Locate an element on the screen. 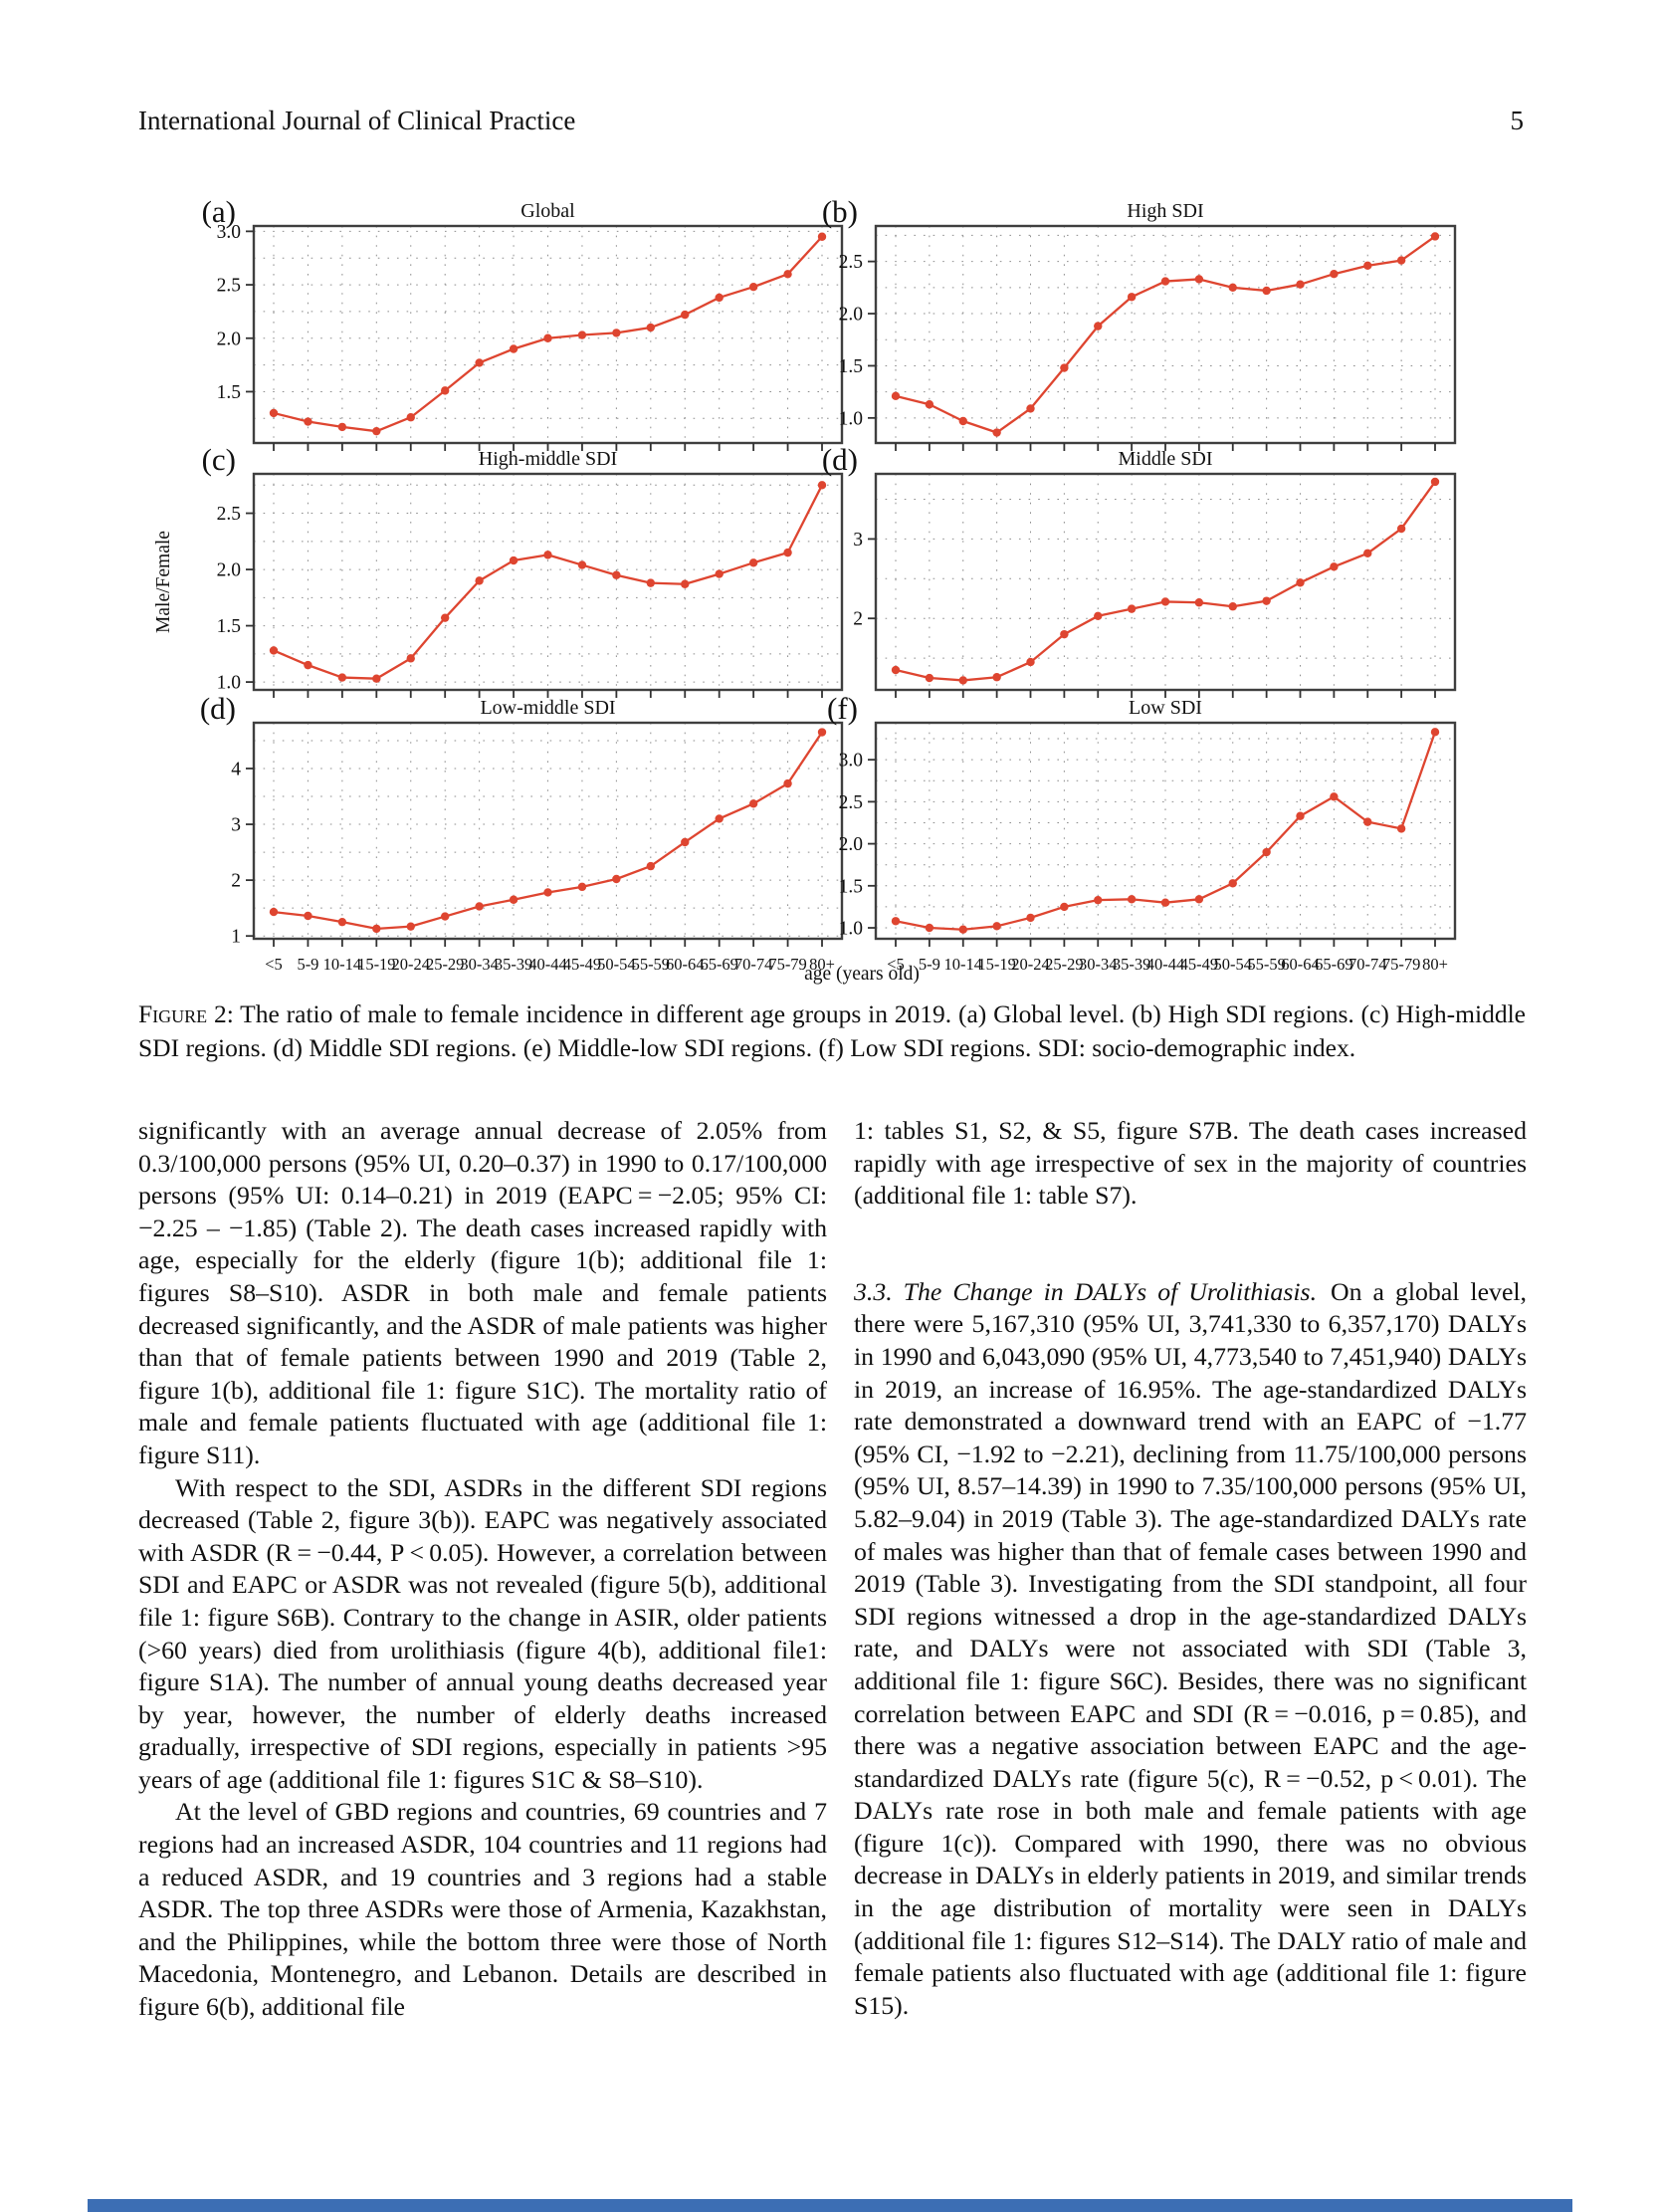  x-tick-label: 60-64 is located at coordinates (1300, 964).